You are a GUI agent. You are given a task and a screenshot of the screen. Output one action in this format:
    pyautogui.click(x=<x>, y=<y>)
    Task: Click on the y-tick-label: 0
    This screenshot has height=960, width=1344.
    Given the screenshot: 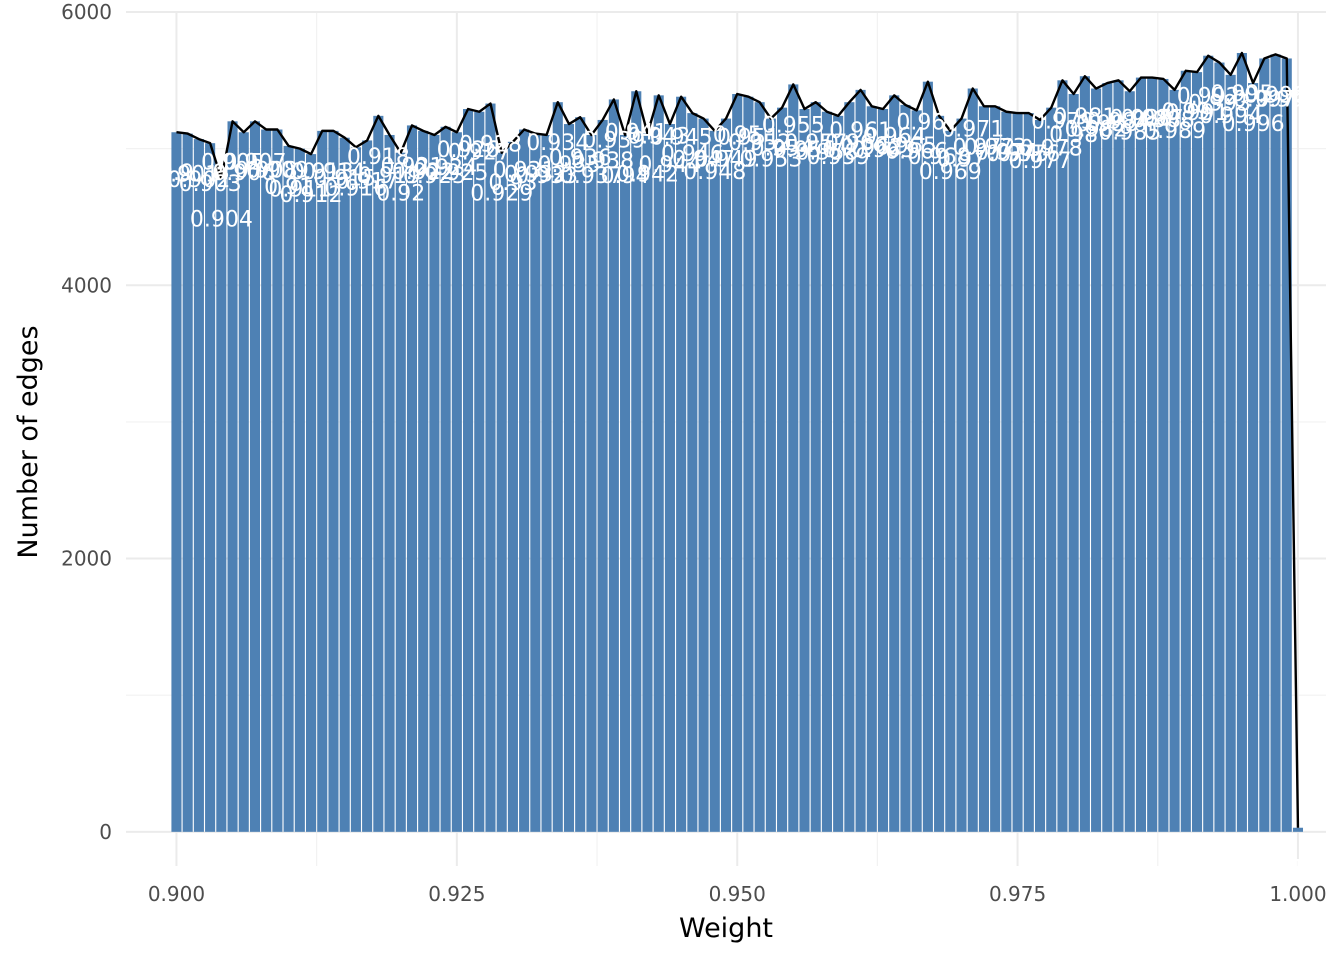 What is the action you would take?
    pyautogui.click(x=105, y=832)
    